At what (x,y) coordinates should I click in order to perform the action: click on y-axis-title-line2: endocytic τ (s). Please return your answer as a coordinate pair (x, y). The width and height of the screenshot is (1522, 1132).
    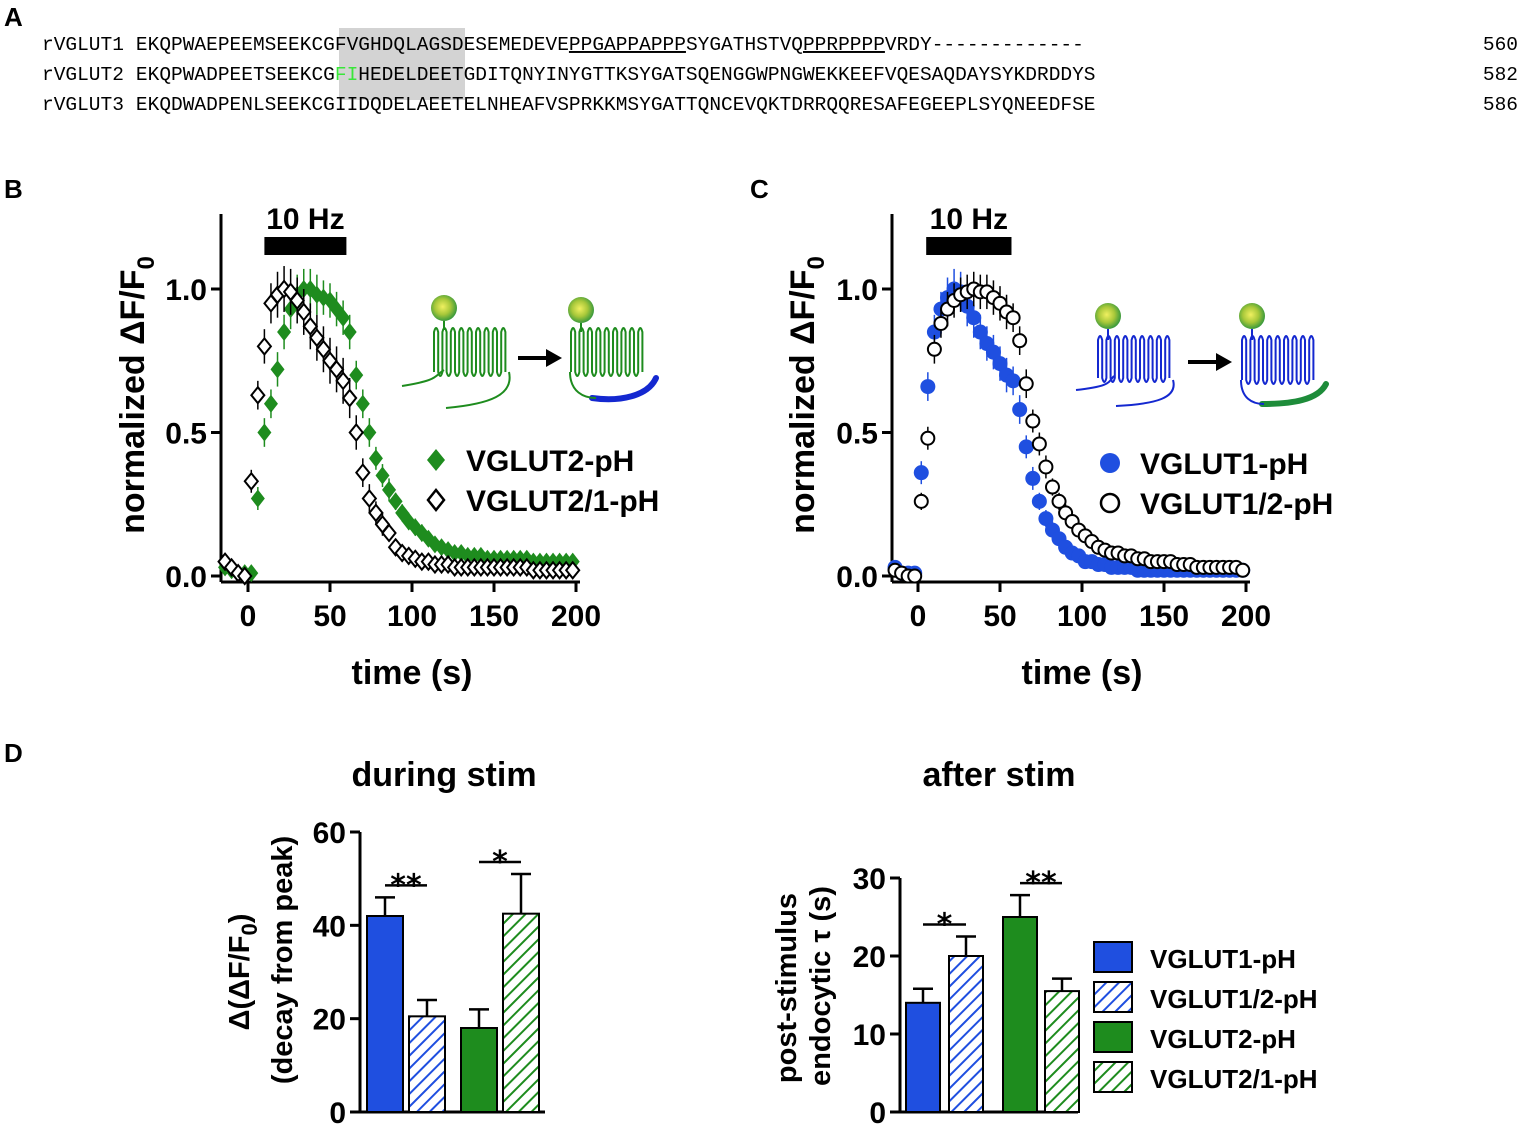
    Looking at the image, I should click on (821, 986).